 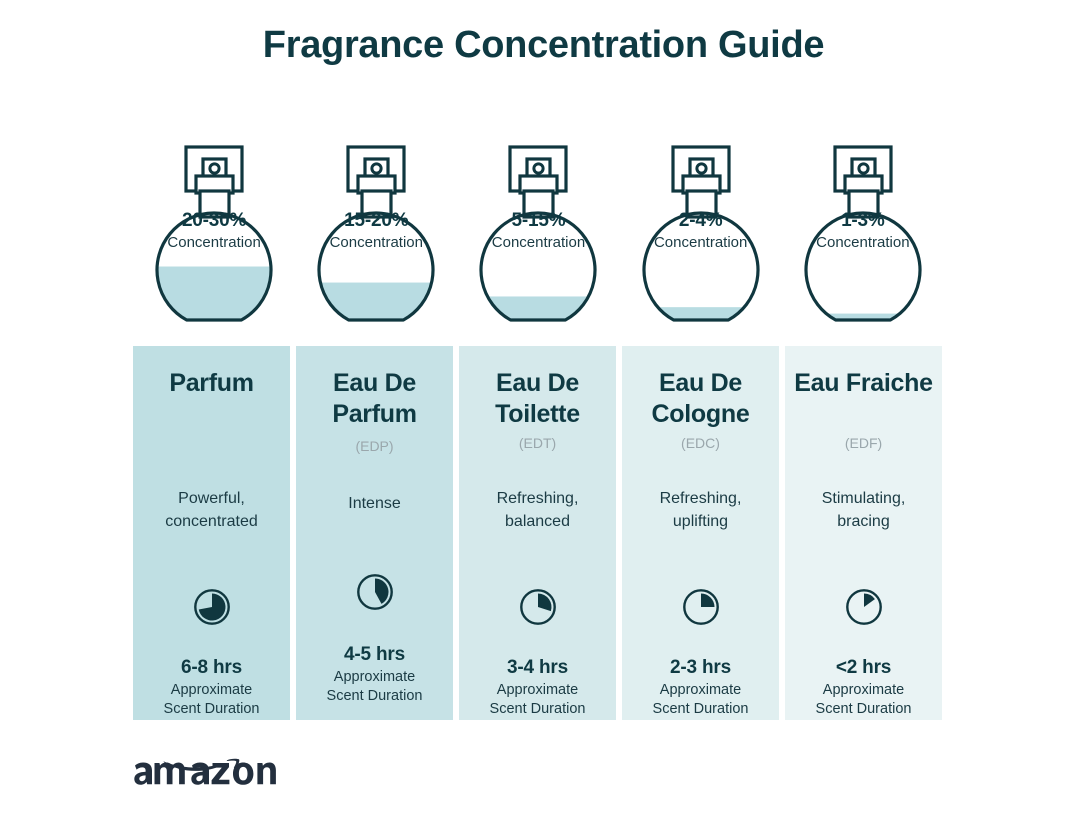 I want to click on fragrance-description: Stimulating, bracing, so click(x=864, y=510).